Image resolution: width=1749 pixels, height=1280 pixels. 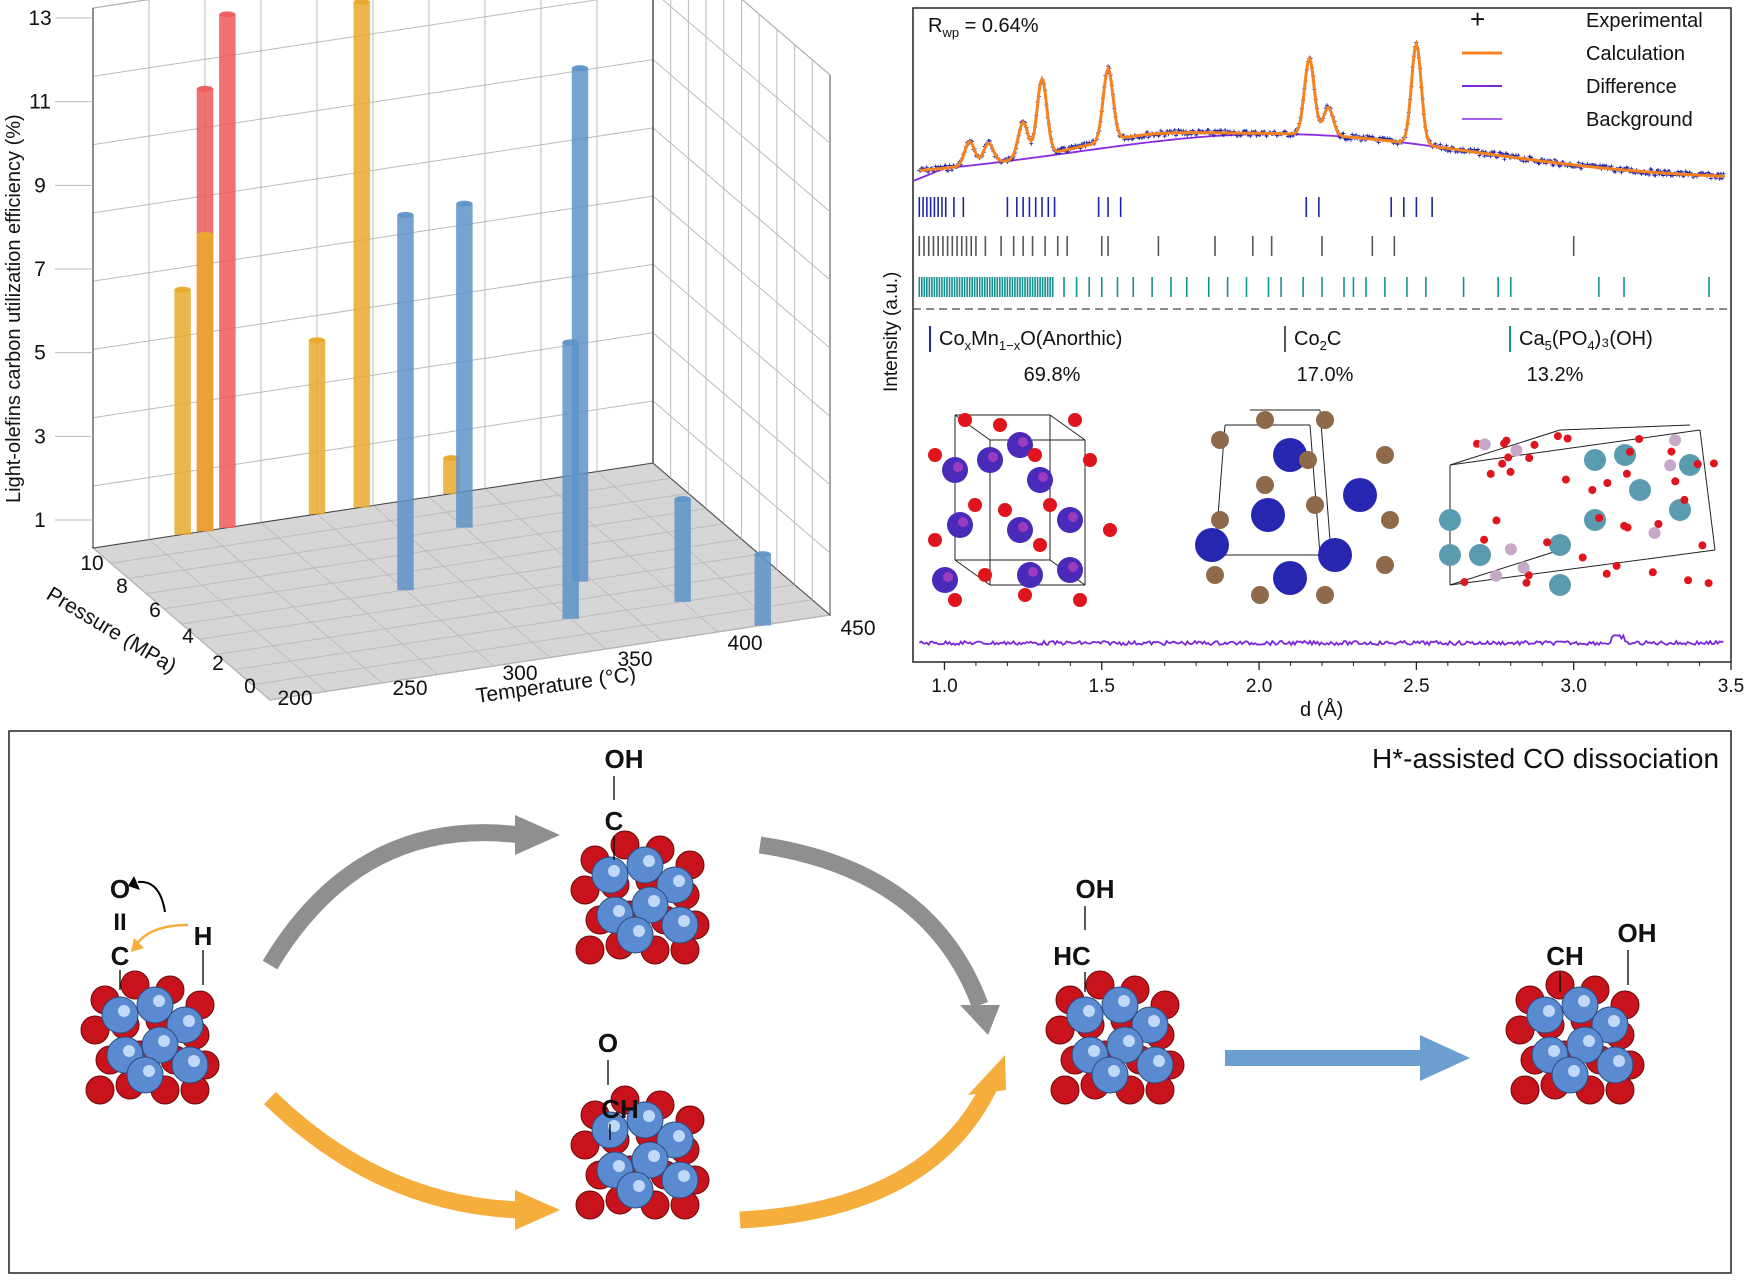 I want to click on arrow-orange-down, so click(x=392, y=1155).